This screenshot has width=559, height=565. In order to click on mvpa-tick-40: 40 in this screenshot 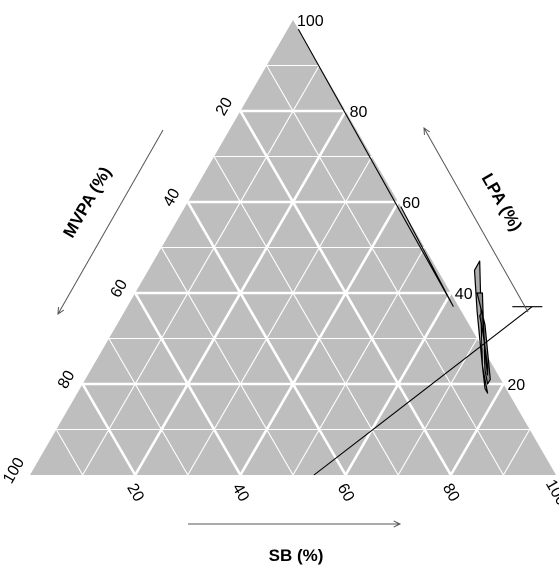, I will do `click(172, 198)`.